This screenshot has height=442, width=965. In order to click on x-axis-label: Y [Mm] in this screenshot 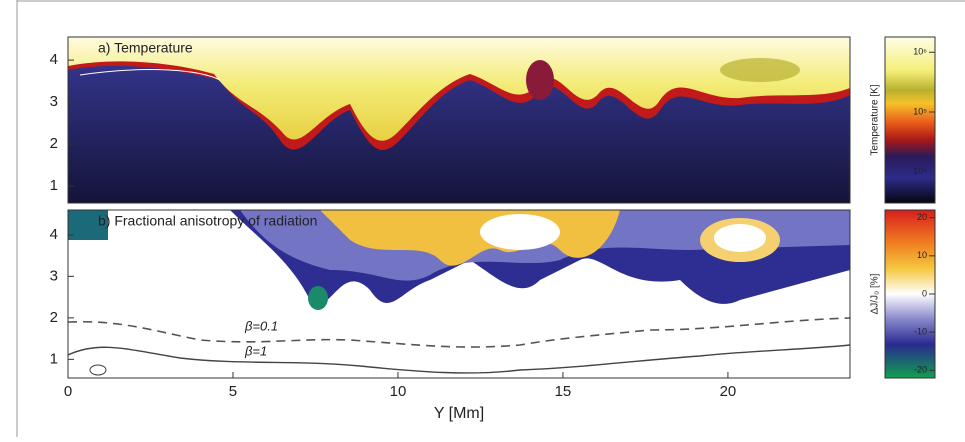, I will do `click(459, 413)`.